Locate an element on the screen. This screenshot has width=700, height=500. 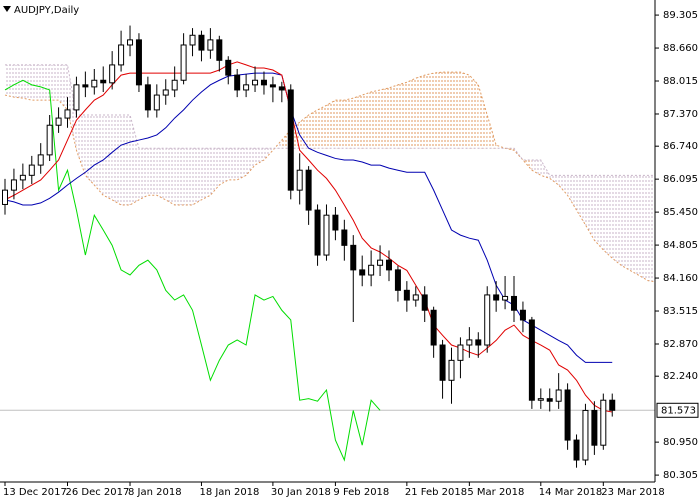
x-tick-label: 26 Dec 2017 is located at coordinates (98, 492).